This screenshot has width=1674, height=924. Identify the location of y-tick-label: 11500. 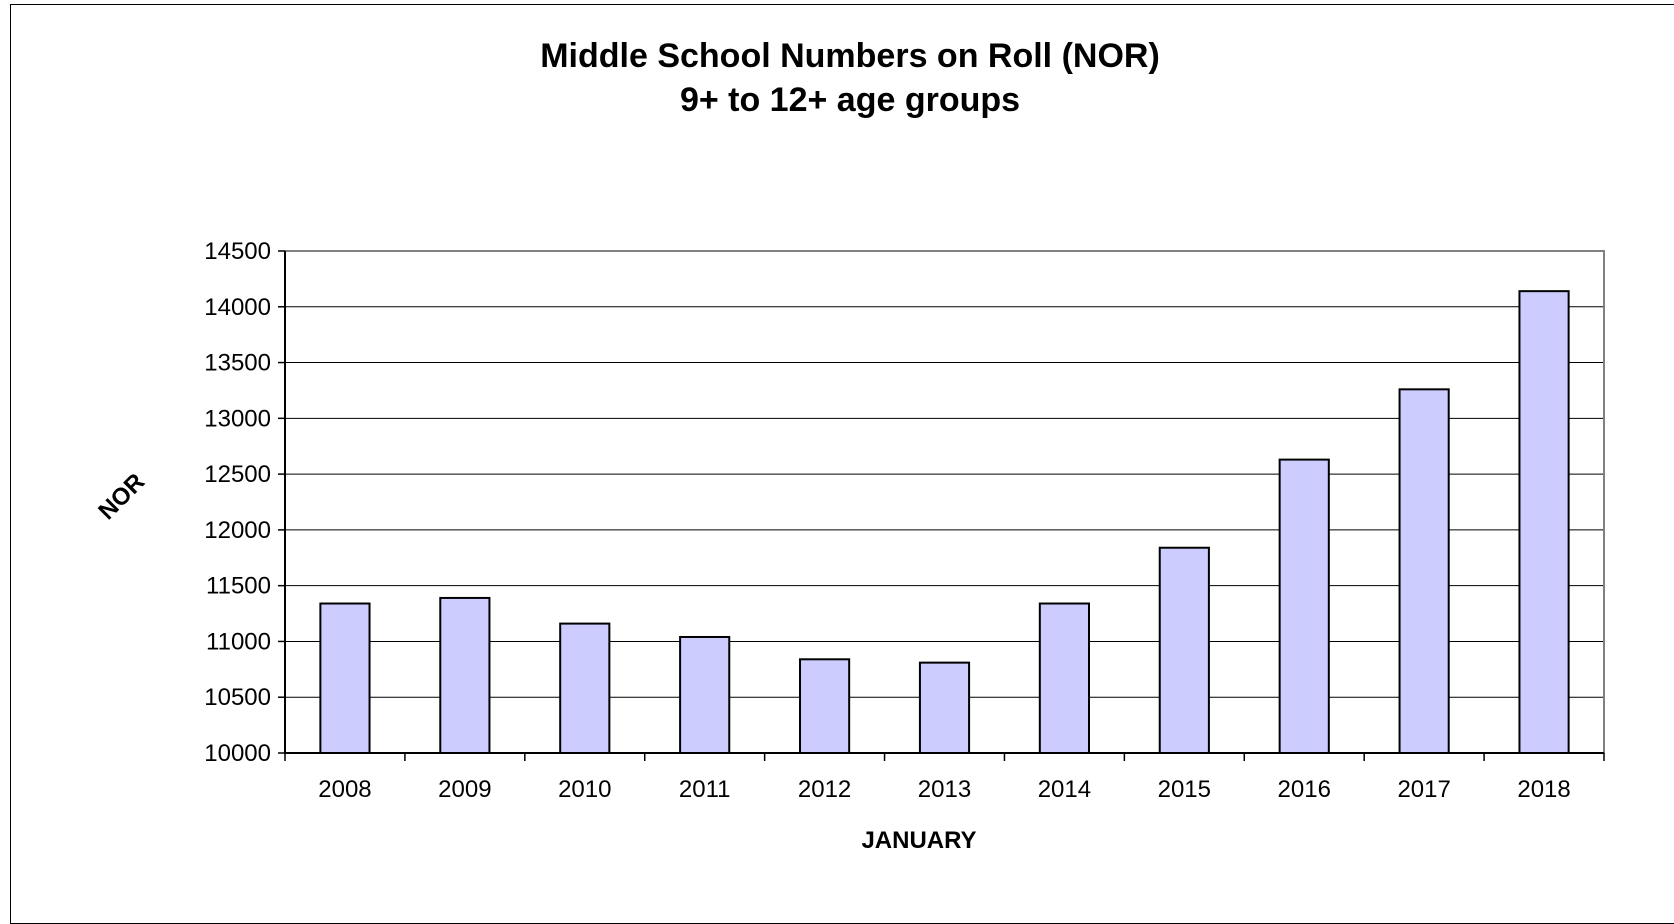
(238, 586).